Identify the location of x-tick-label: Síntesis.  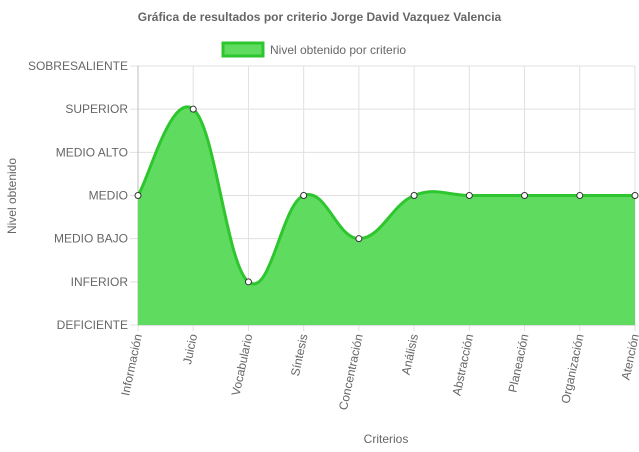
(299, 355).